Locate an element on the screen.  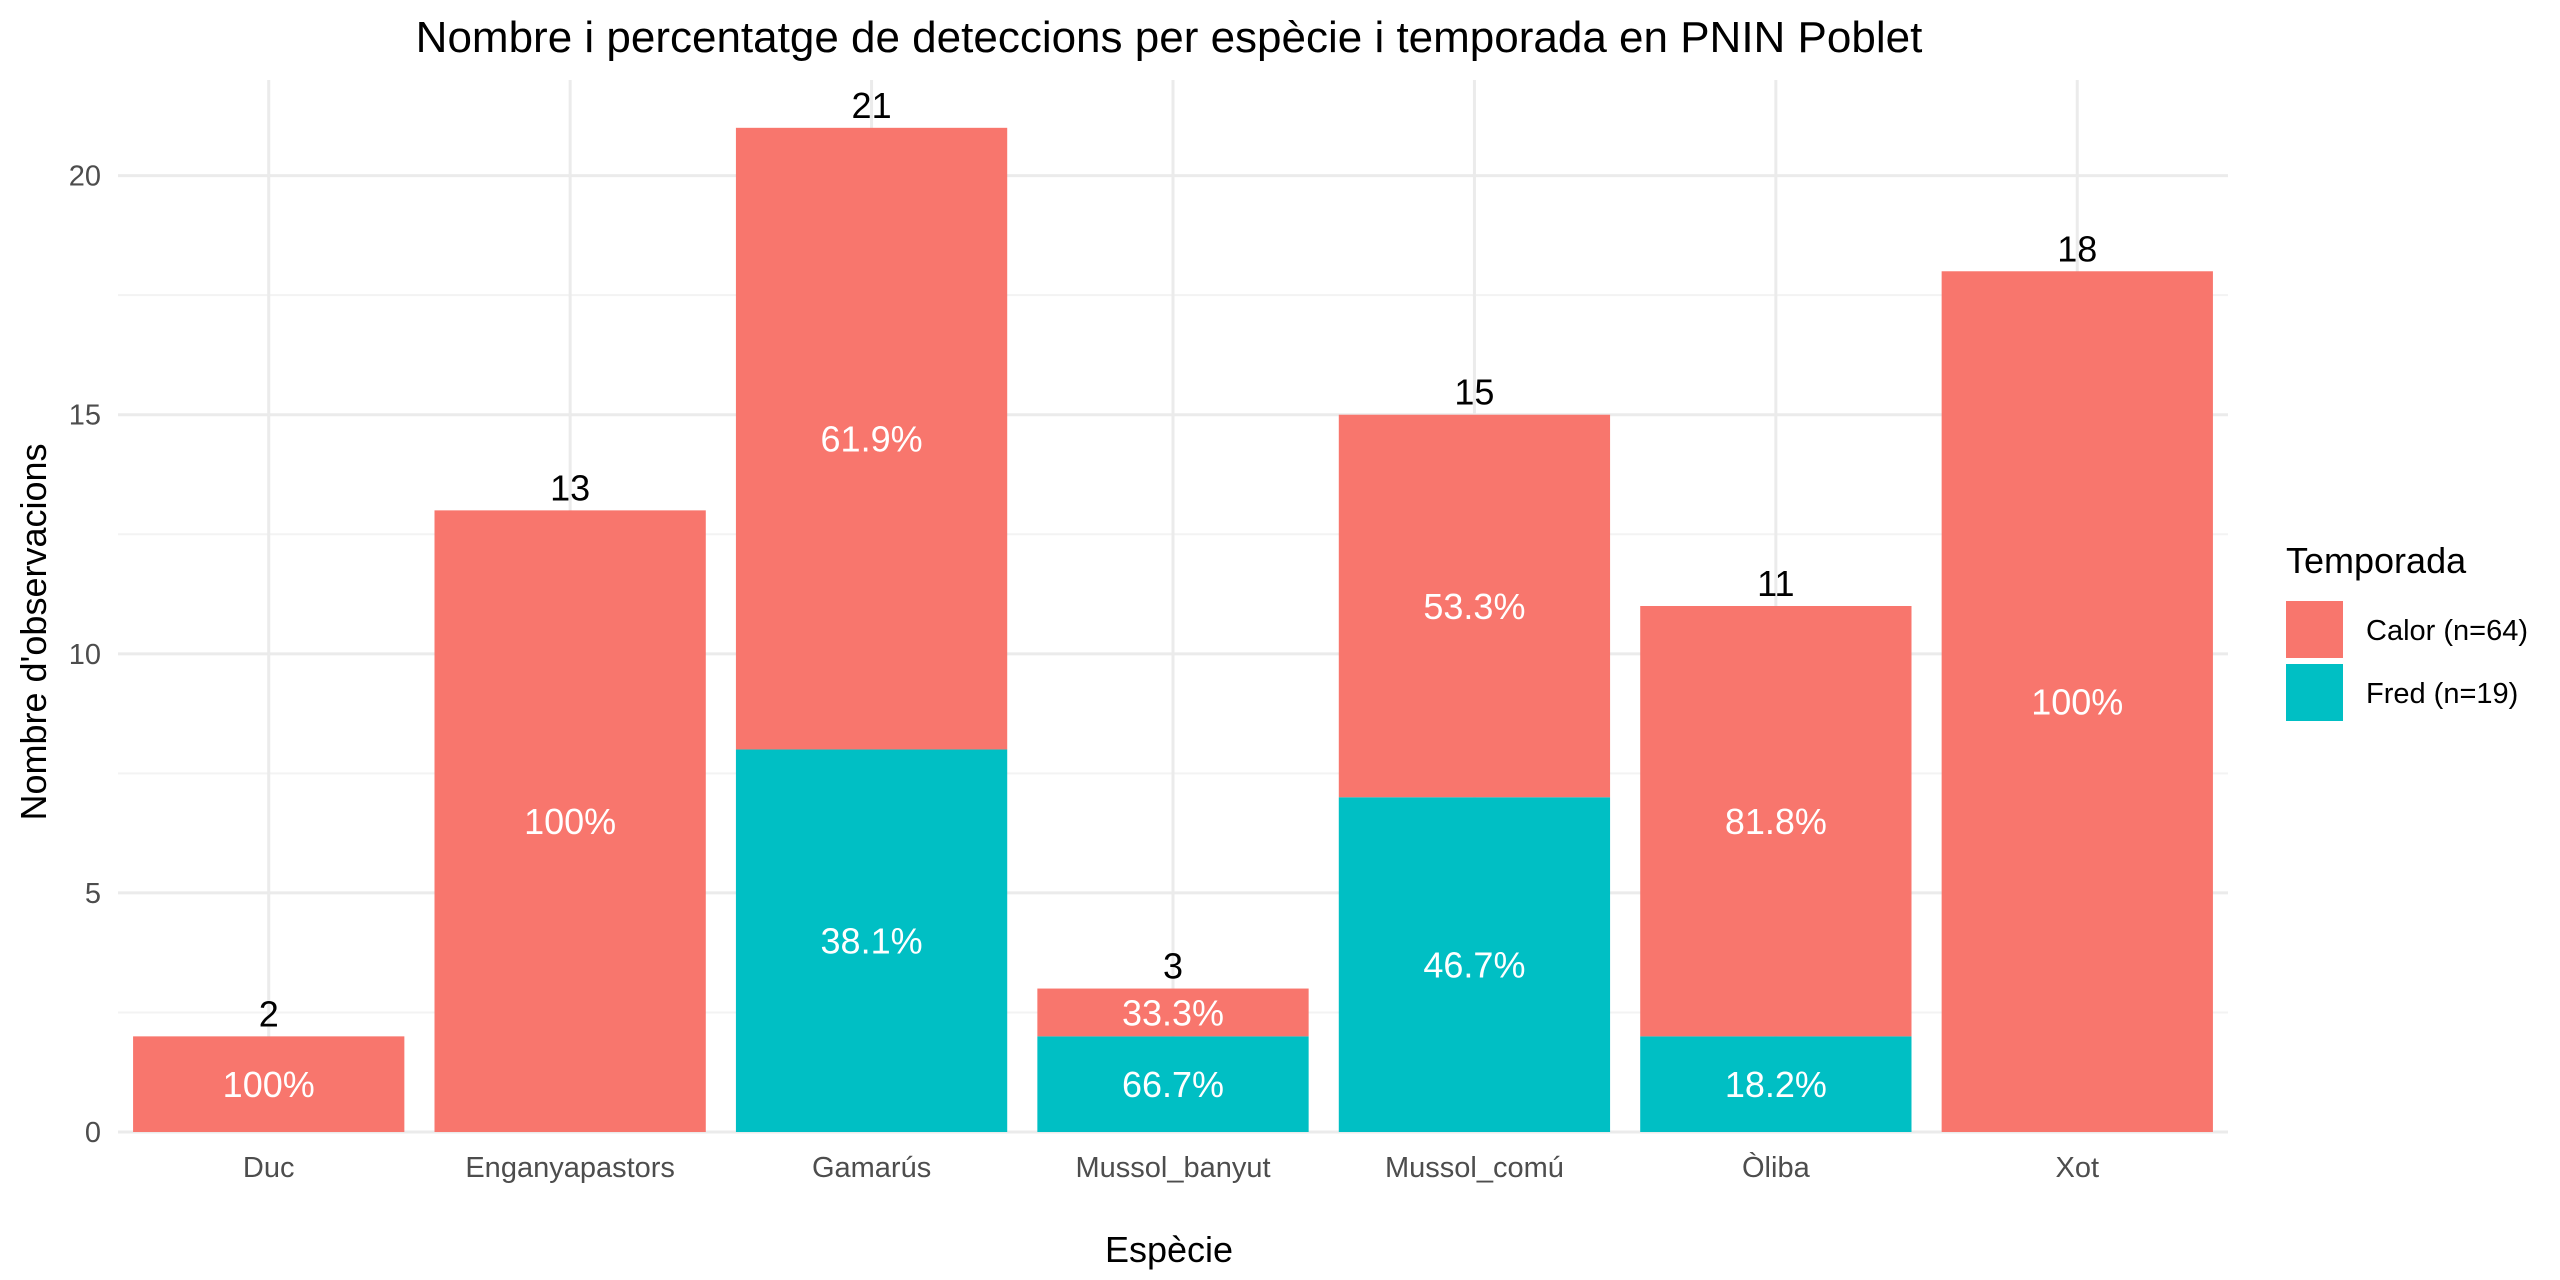
total-label: 13 is located at coordinates (570, 487).